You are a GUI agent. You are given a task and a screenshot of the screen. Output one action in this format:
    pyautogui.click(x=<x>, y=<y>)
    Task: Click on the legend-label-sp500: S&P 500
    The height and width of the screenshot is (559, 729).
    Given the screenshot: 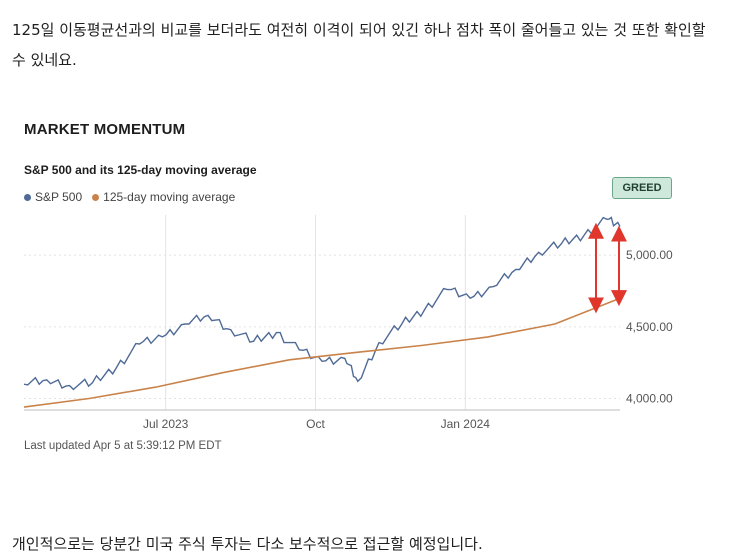 What is the action you would take?
    pyautogui.click(x=59, y=197)
    